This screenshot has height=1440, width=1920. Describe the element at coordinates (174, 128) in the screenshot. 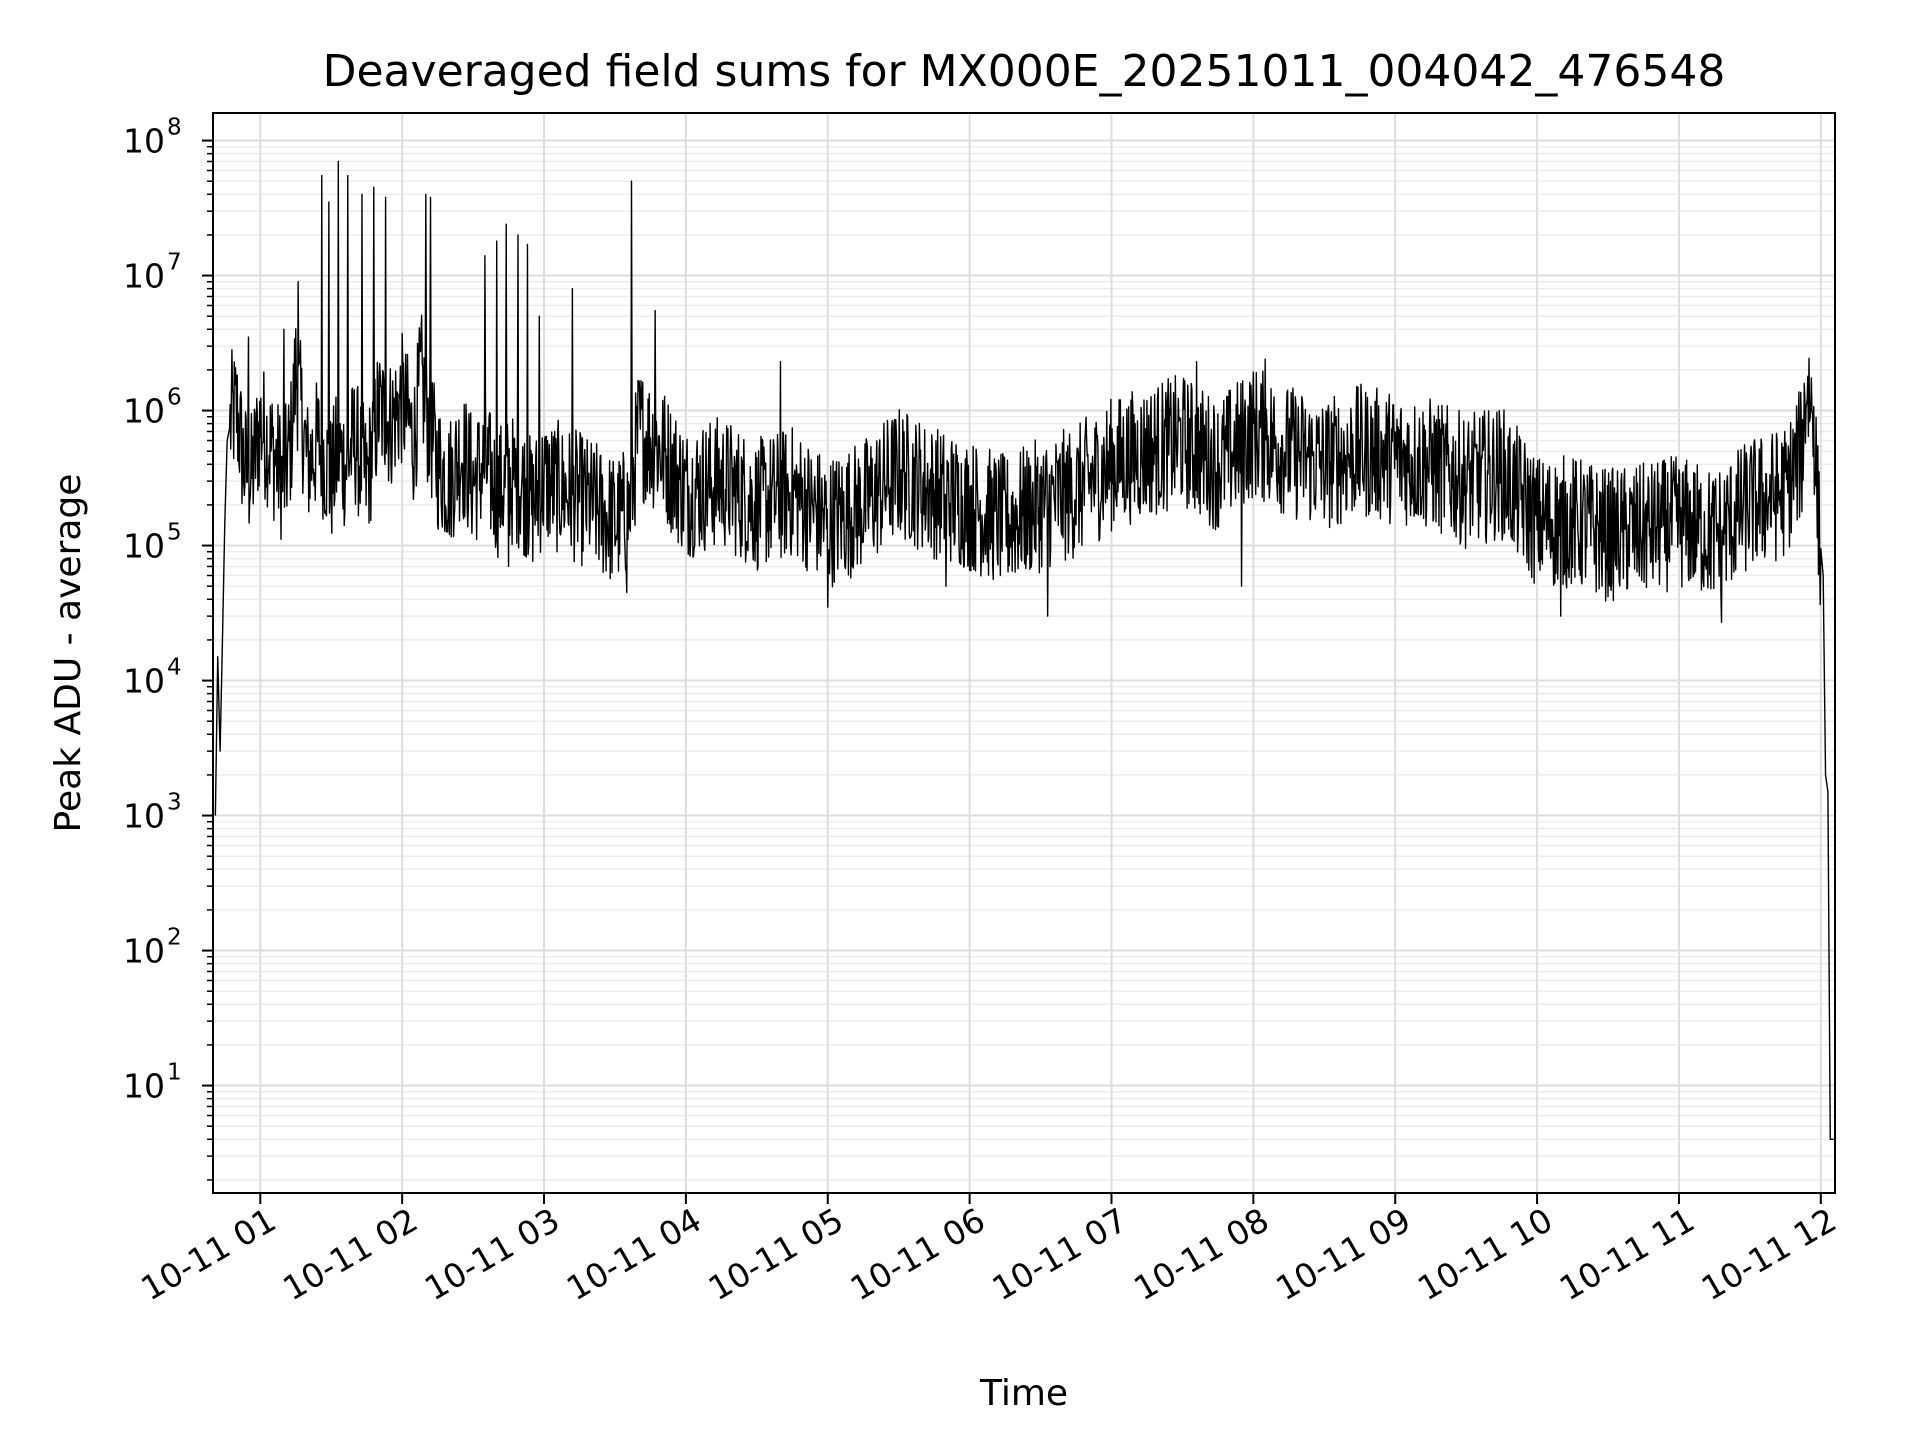

I see `y-tick-exponent: 8` at that location.